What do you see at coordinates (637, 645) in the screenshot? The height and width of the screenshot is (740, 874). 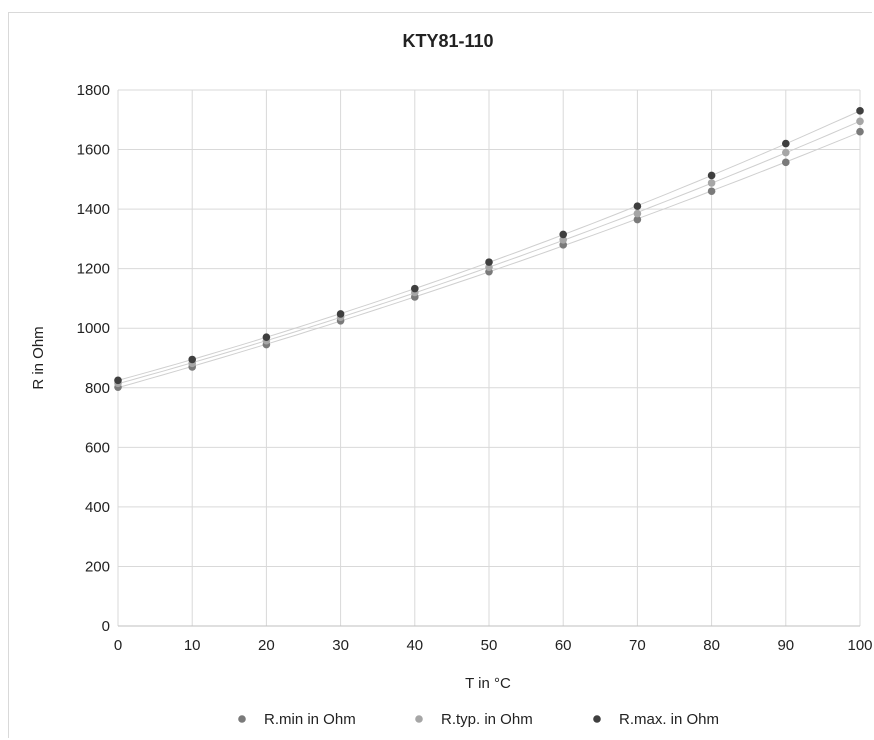 I see `x-tick-label: 70` at bounding box center [637, 645].